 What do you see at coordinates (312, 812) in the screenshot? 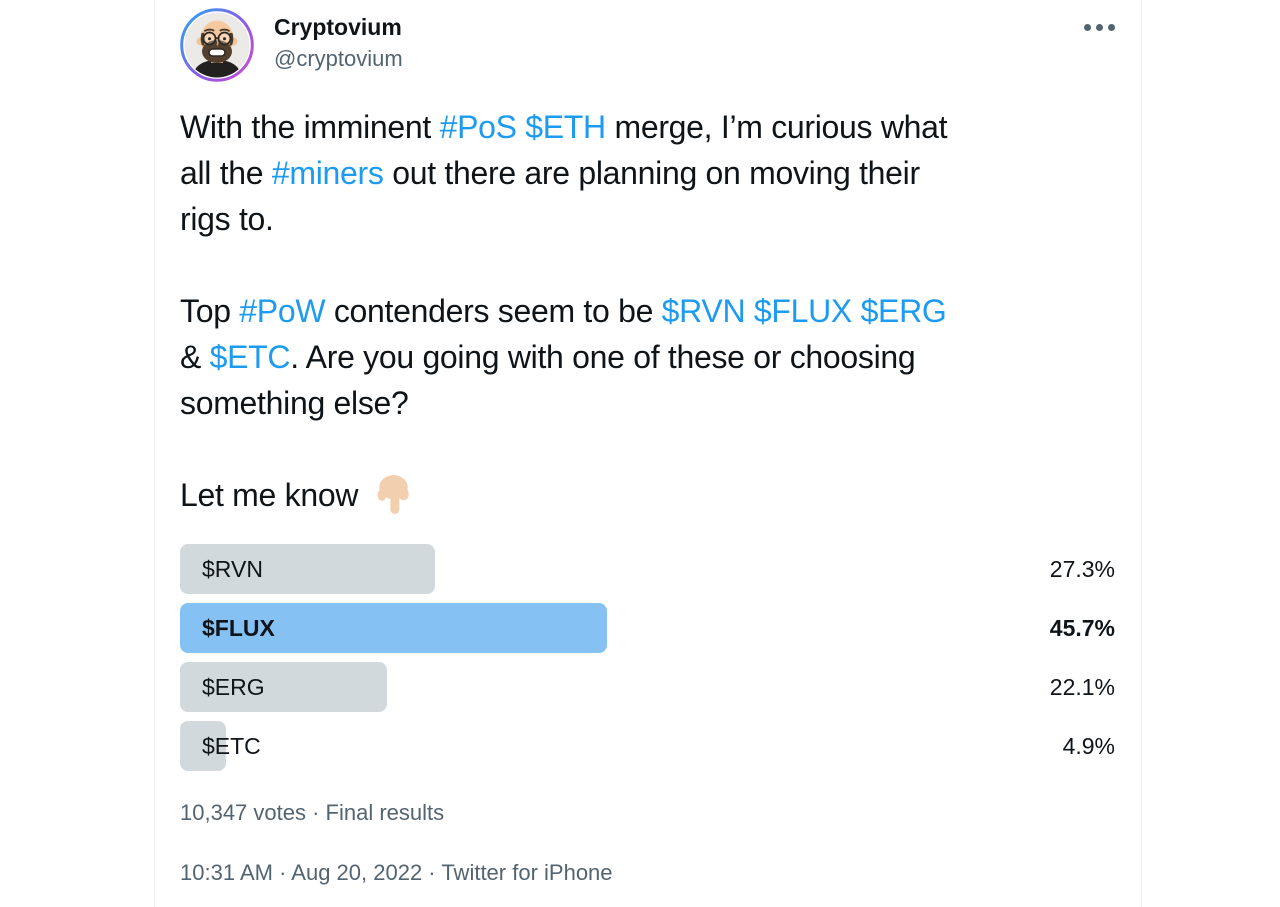
I see `poll-meta: 10,347 votes · Final results` at bounding box center [312, 812].